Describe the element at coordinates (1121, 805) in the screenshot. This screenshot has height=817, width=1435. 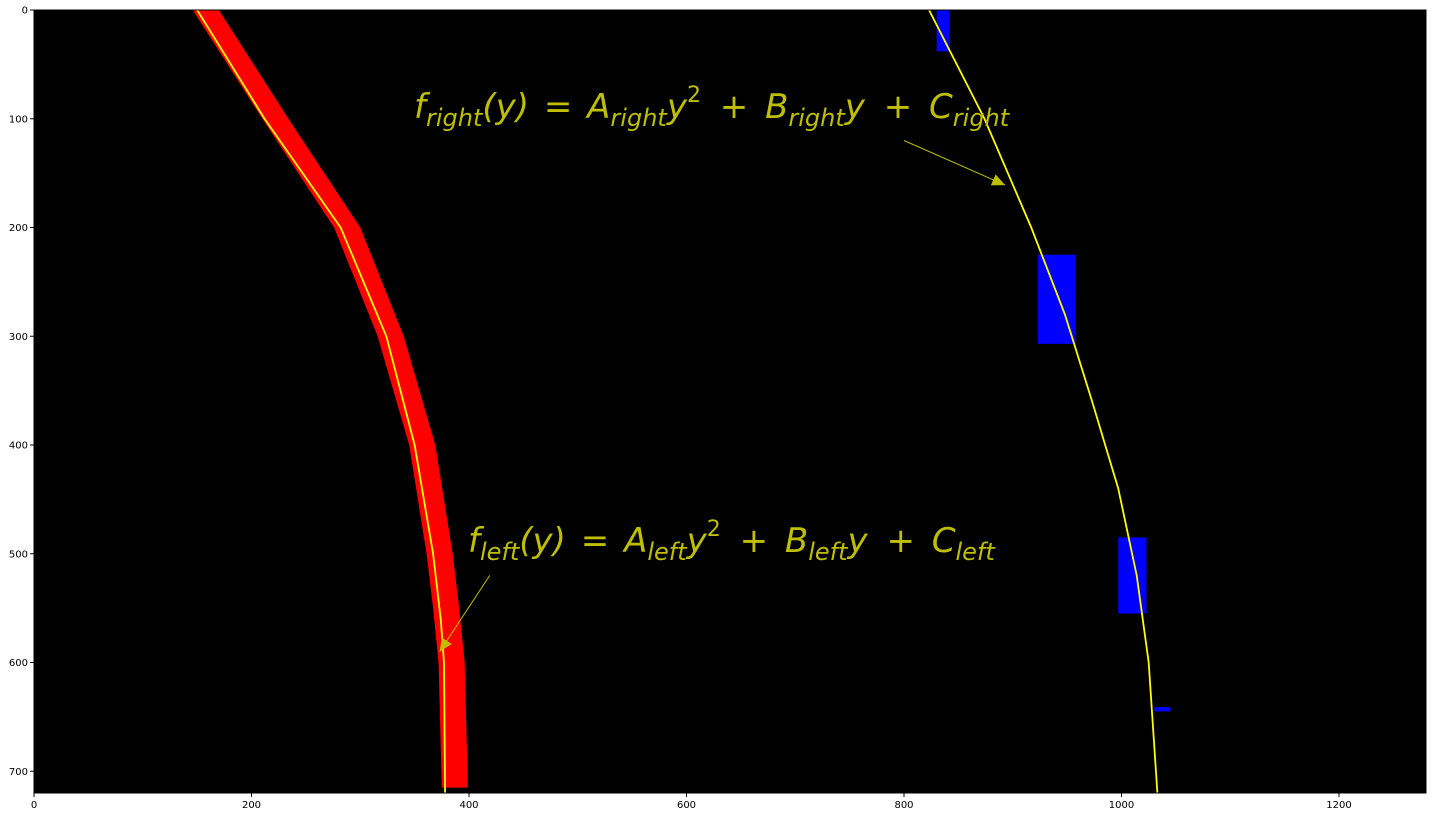
I see `x-tick-label: 1000` at that location.